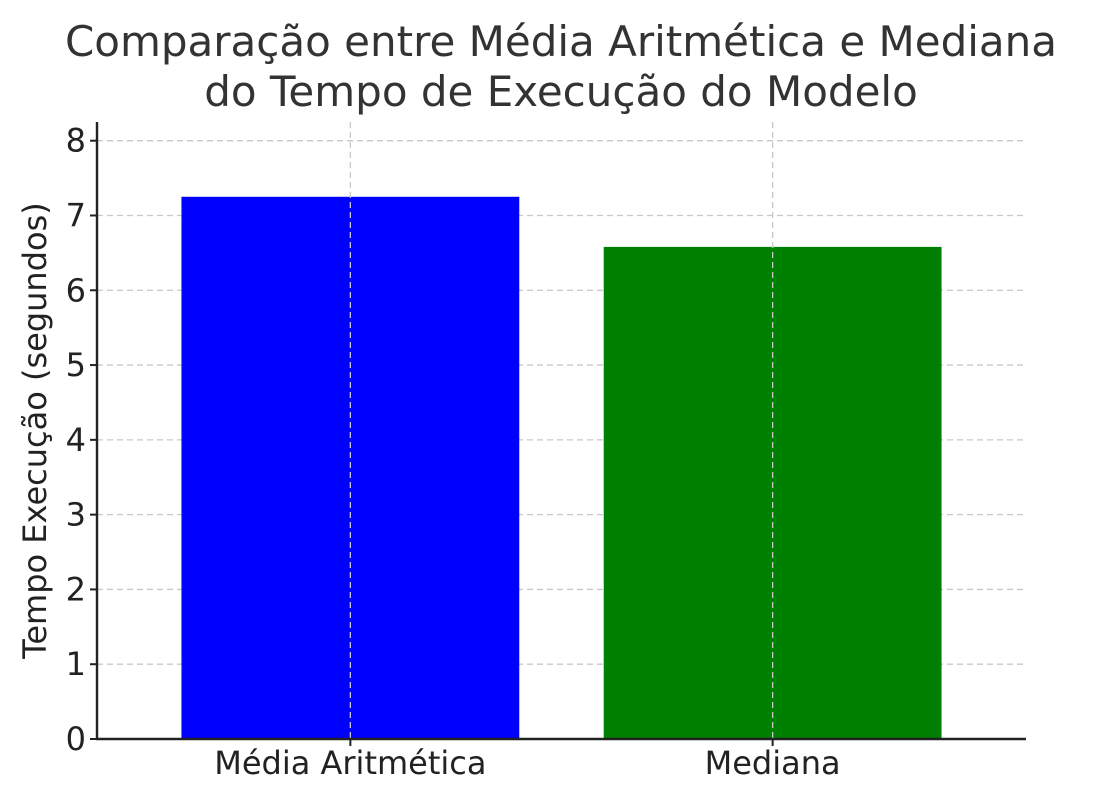  Describe the element at coordinates (527, 760) in the screenshot. I see `x-axis-ticks: Média Aritmética Mediana` at that location.